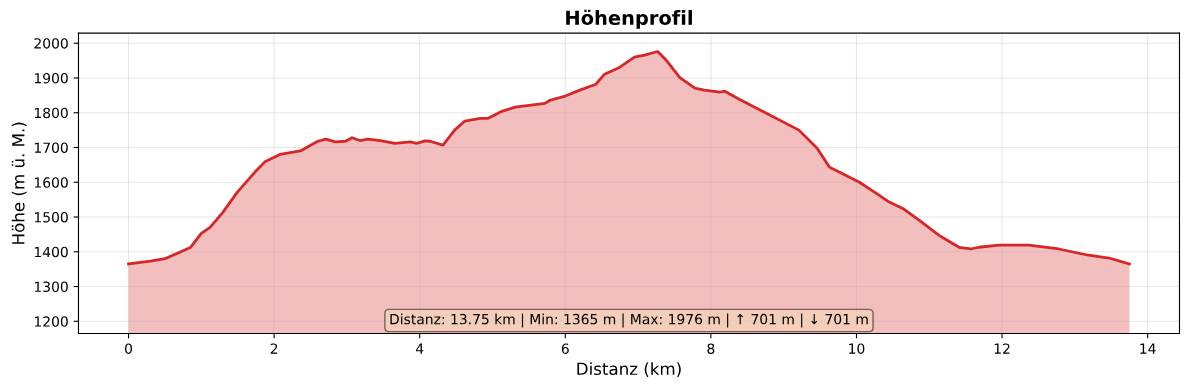 Image resolution: width=1189 pixels, height=390 pixels. I want to click on y-tick-label: 1400, so click(51, 252).